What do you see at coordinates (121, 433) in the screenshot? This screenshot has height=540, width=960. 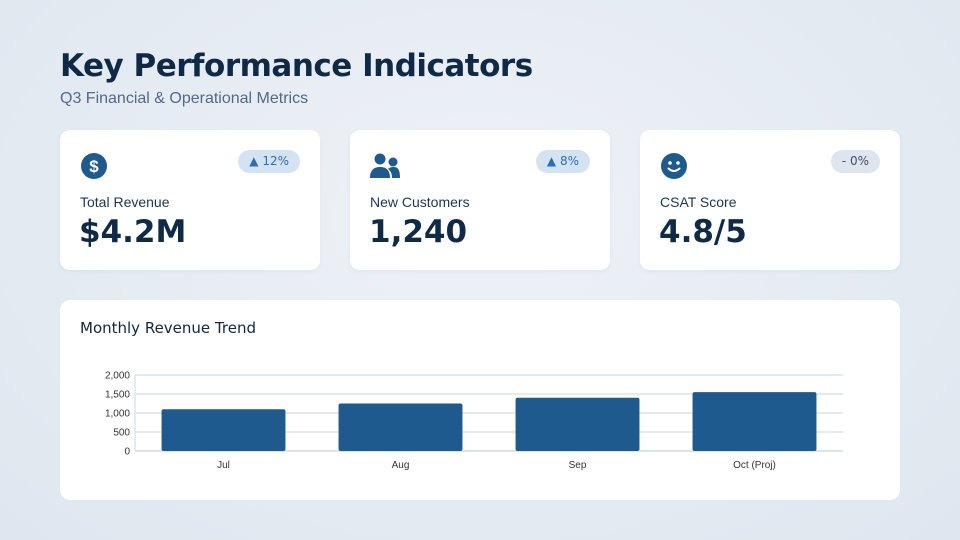 I see `y-tick-label: 500` at bounding box center [121, 433].